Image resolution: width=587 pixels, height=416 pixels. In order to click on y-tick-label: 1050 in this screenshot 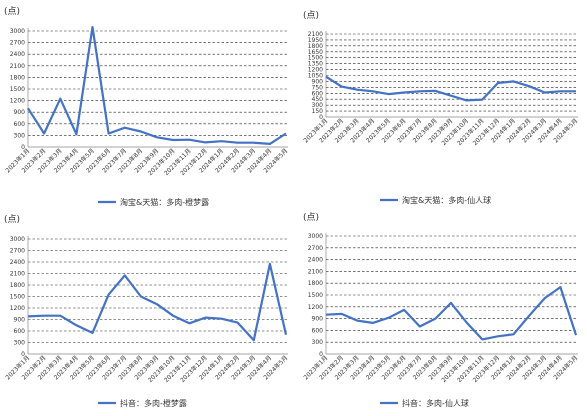, I will do `click(315, 76)`.